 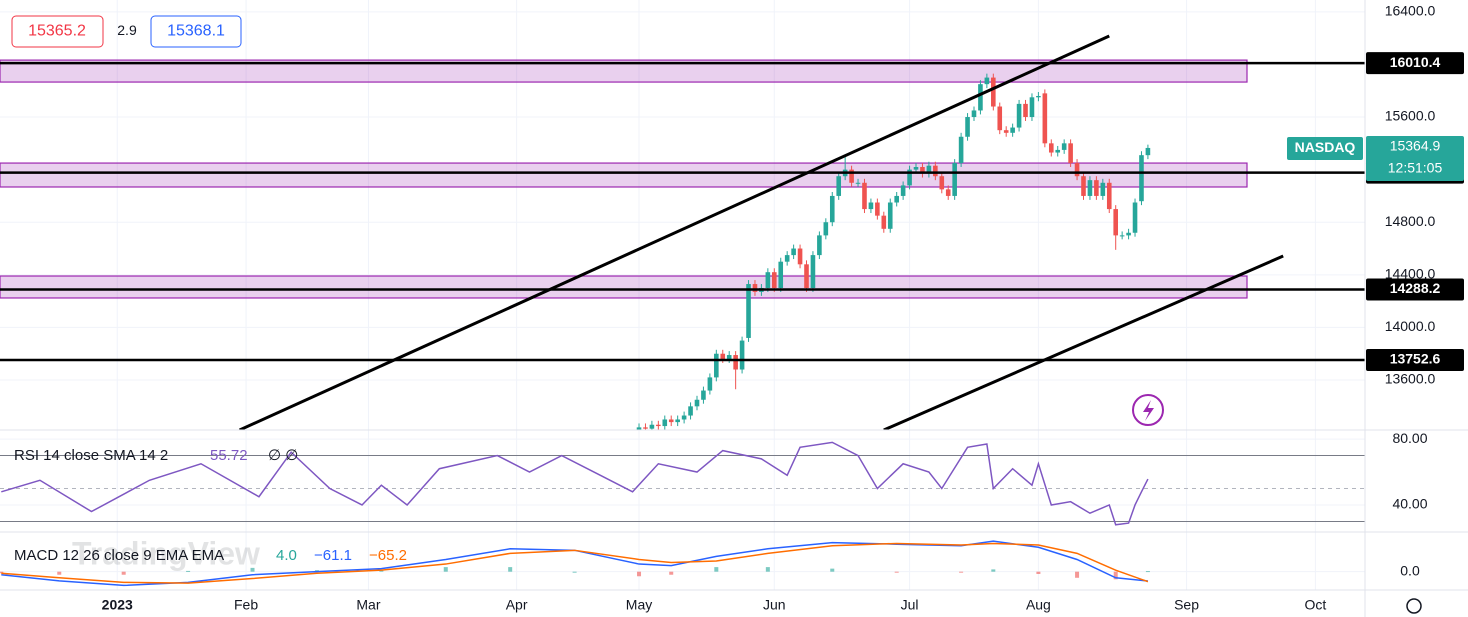 What do you see at coordinates (575, 563) in the screenshot?
I see `macd-line` at bounding box center [575, 563].